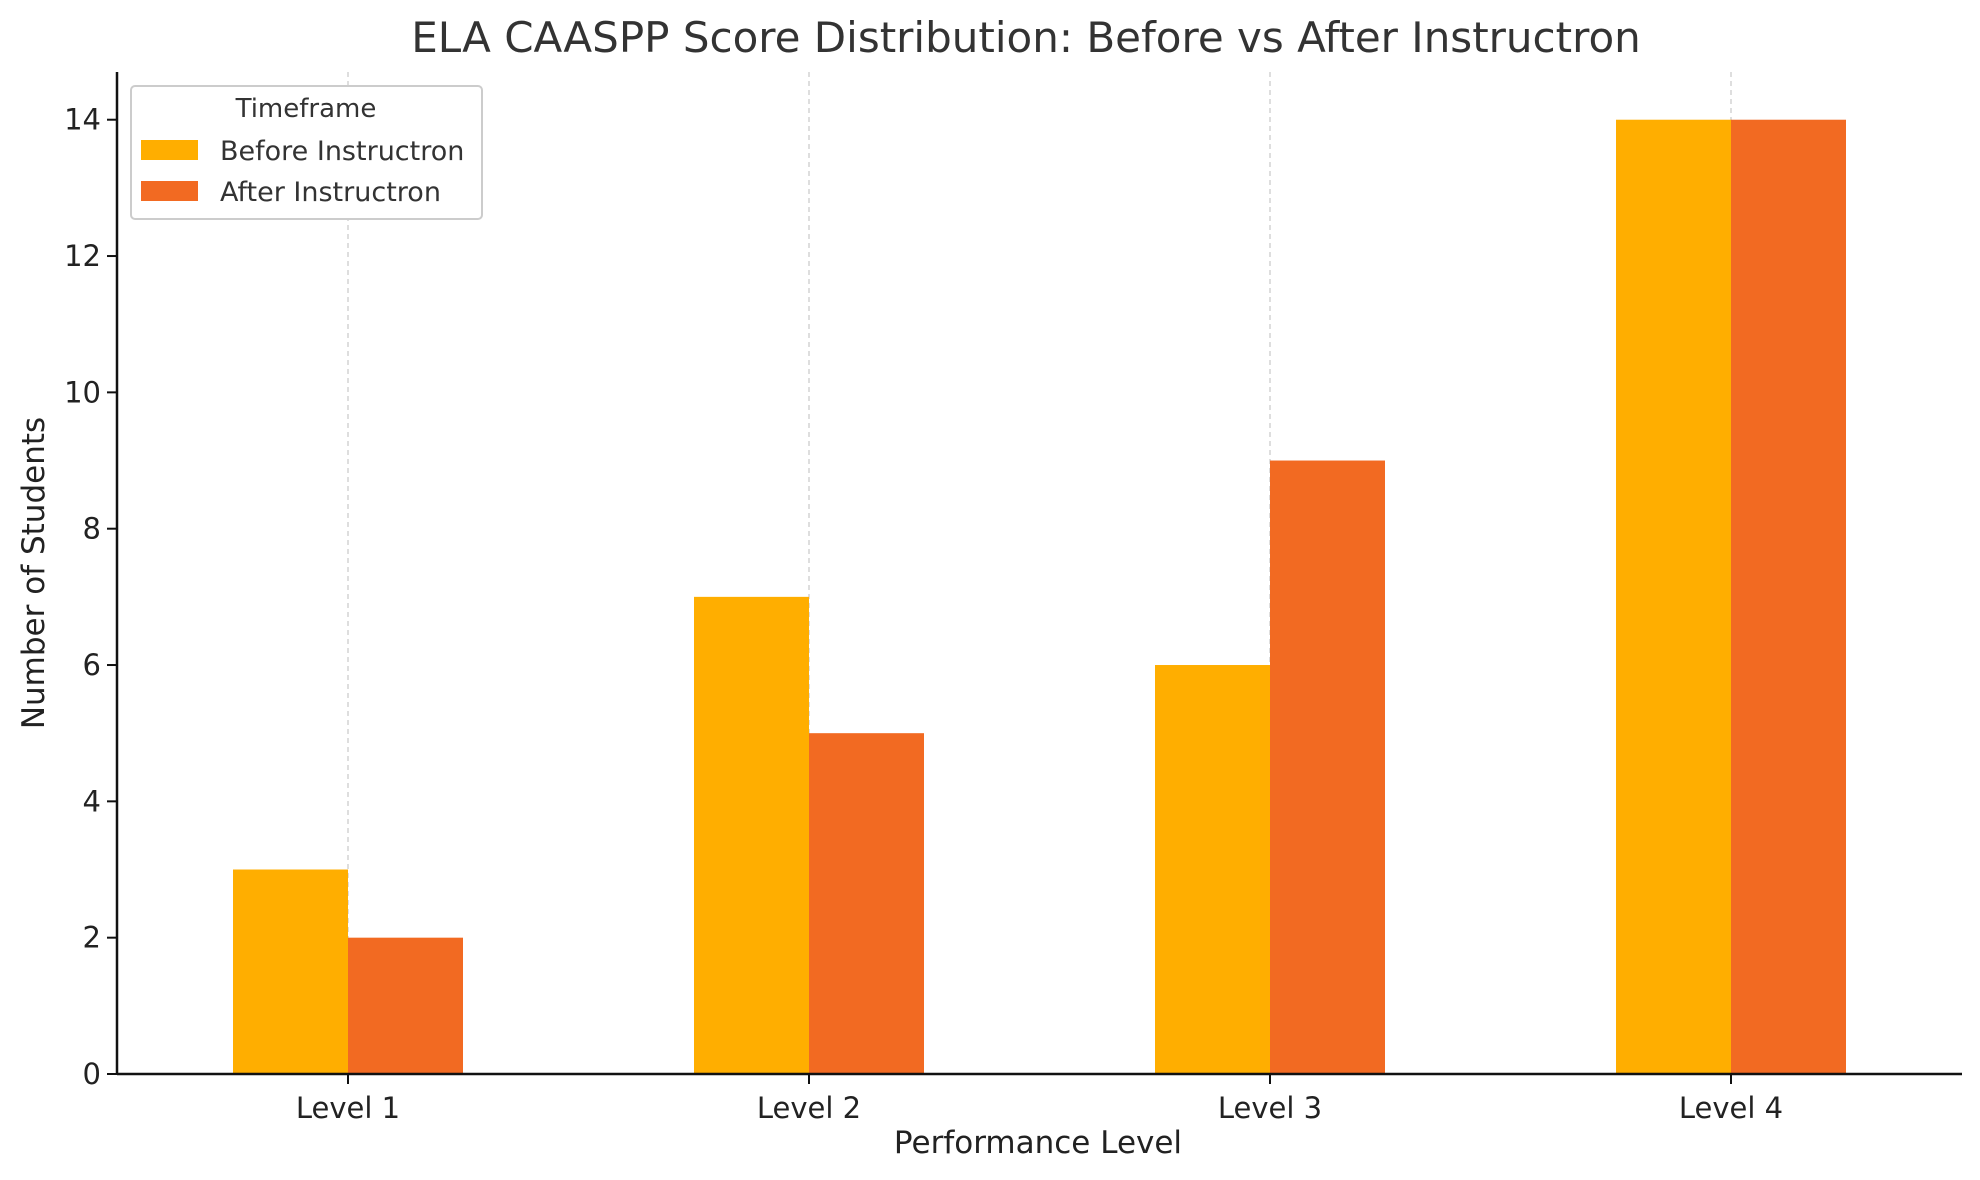 This screenshot has width=1980, height=1180. I want to click on y-tick-label: 4, so click(92, 801).